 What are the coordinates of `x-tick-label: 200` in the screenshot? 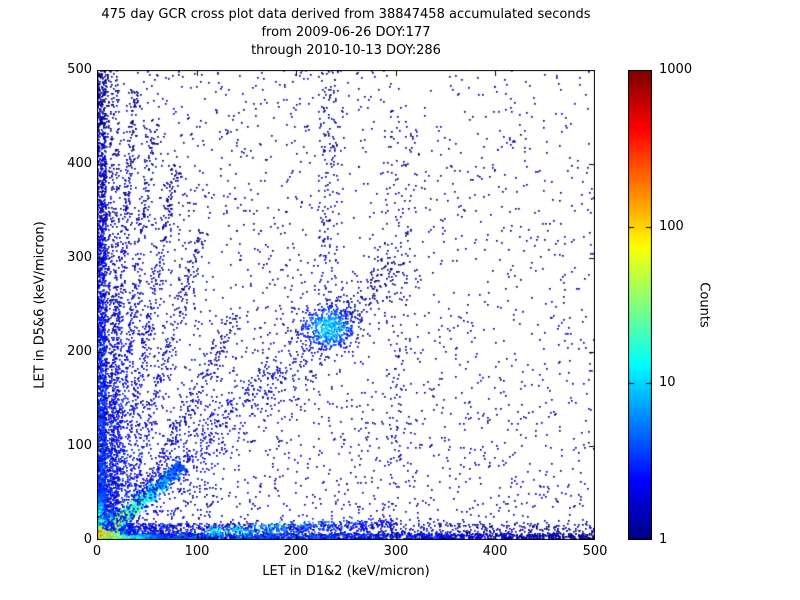 It's located at (296, 551).